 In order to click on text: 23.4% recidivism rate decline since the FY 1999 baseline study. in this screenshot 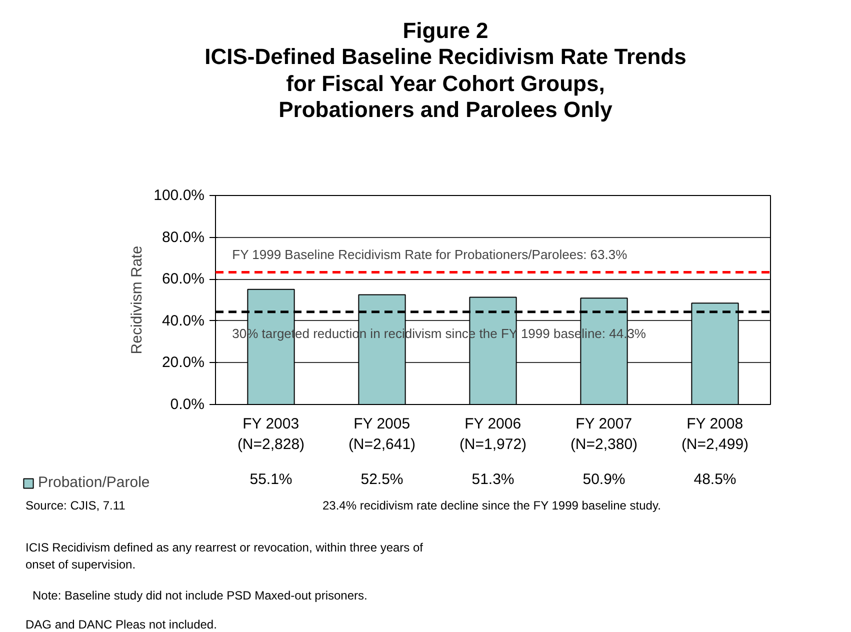, I will do `click(491, 505)`.